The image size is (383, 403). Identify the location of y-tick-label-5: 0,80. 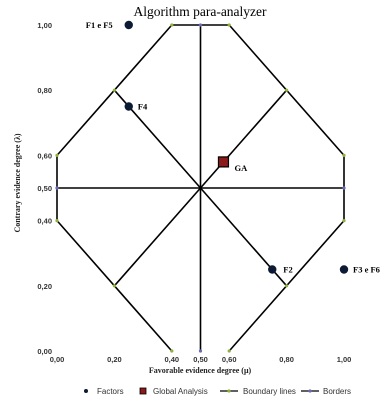
(44, 90).